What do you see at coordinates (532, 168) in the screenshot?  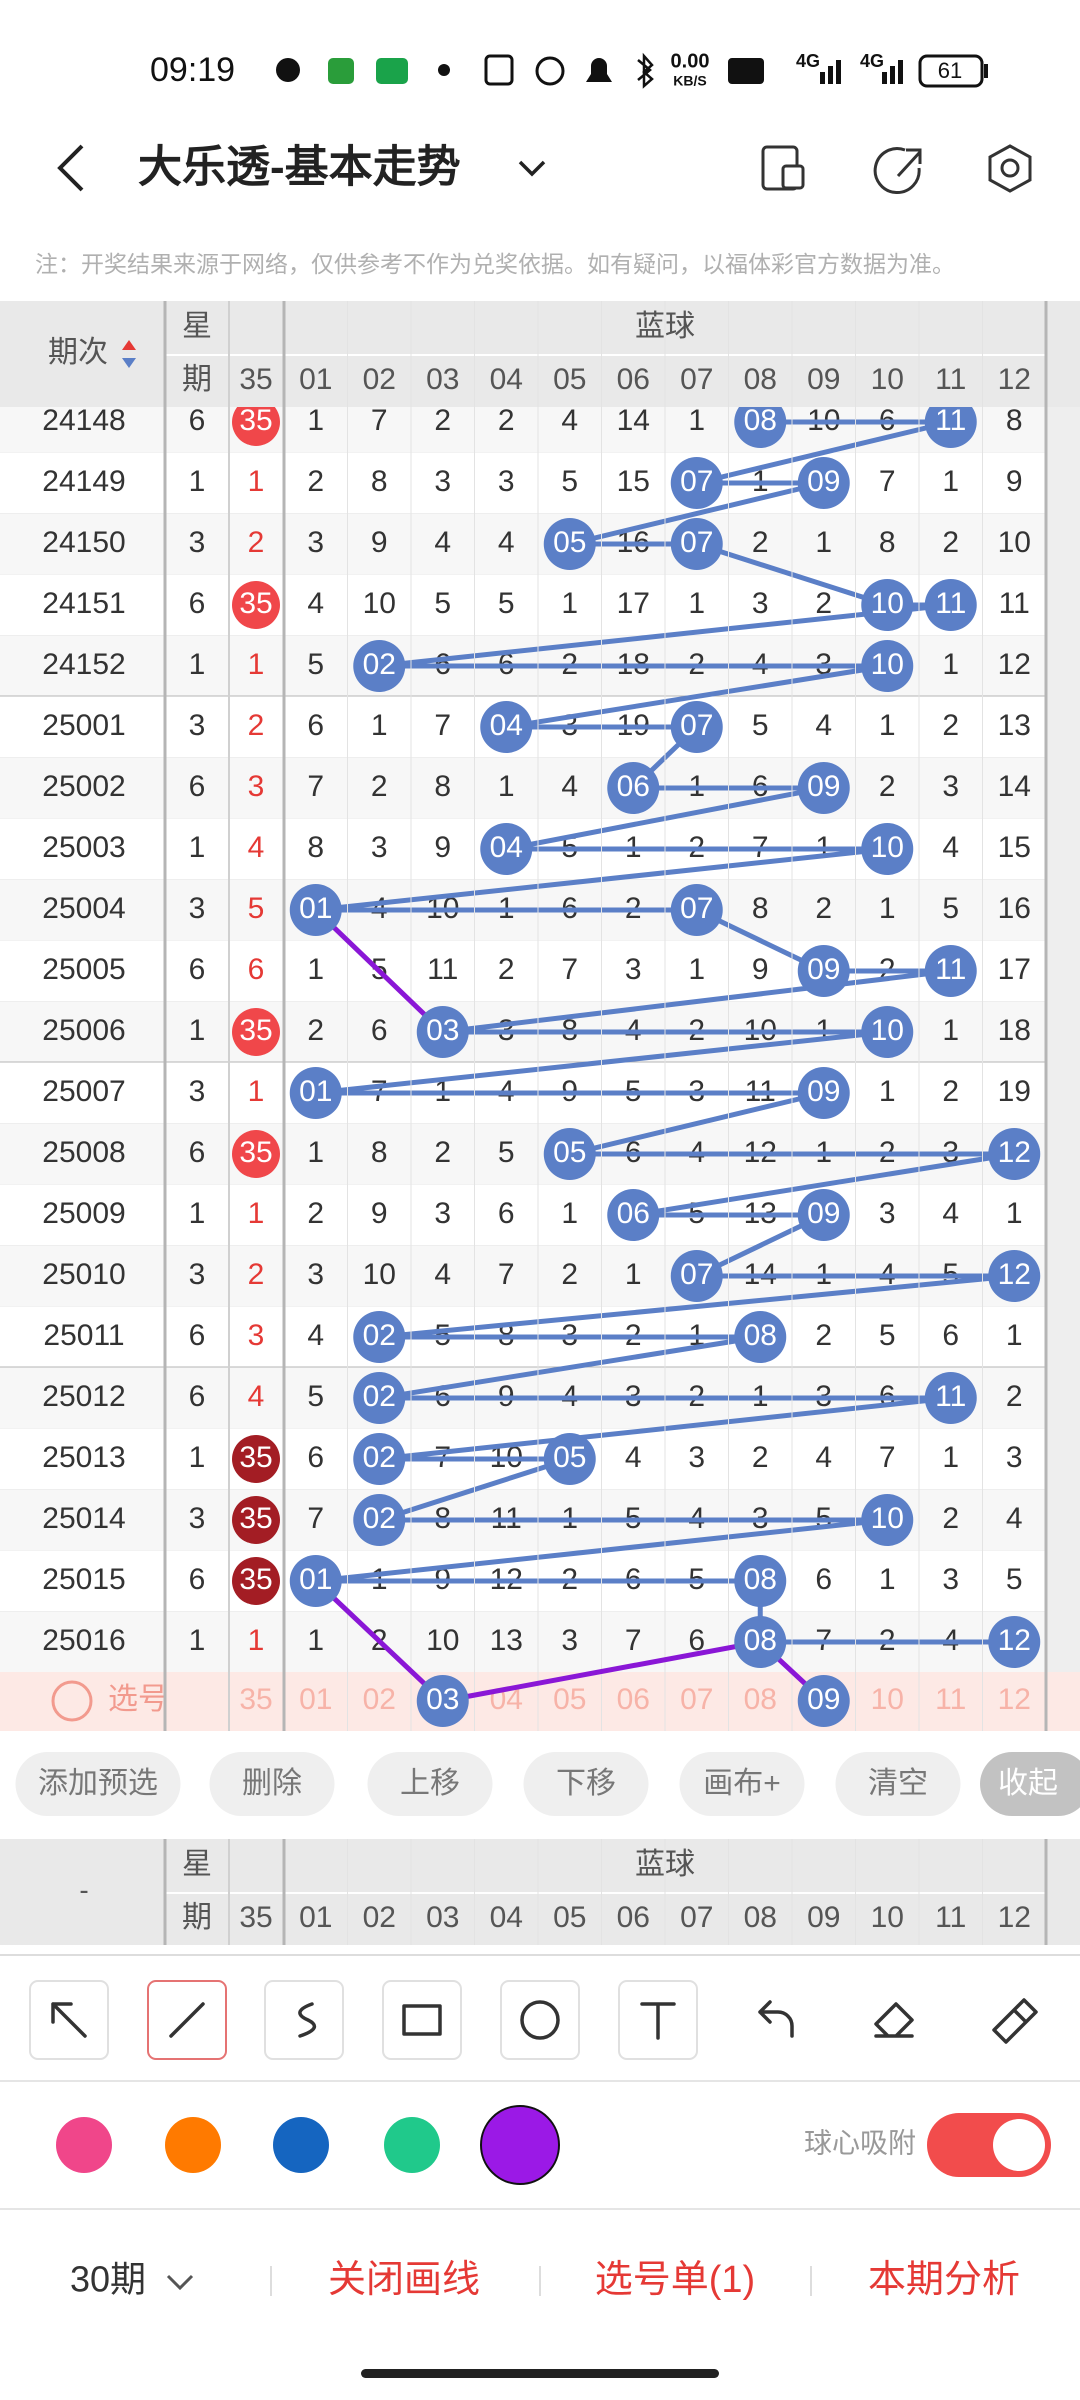 I see `title-dropdown` at bounding box center [532, 168].